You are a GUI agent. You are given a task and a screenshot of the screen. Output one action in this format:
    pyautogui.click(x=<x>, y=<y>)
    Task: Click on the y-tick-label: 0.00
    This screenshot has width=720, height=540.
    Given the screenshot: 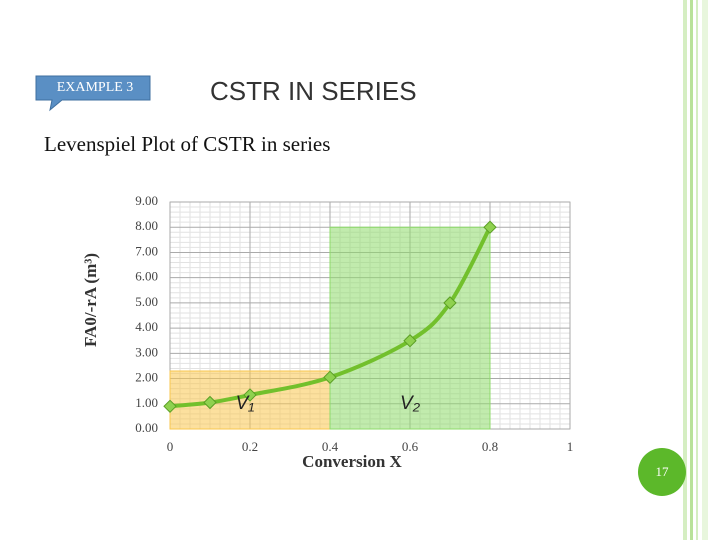 What is the action you would take?
    pyautogui.click(x=146, y=427)
    